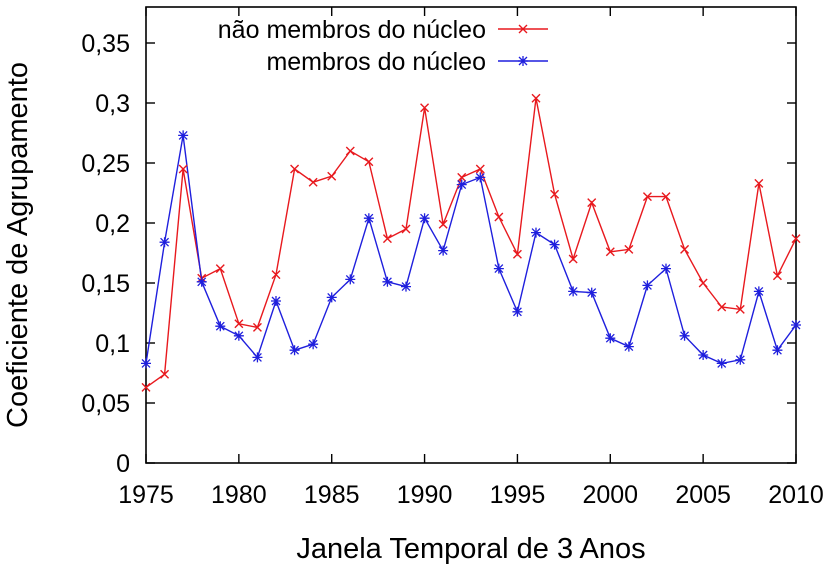 This screenshot has height=573, width=839. Describe the element at coordinates (425, 495) in the screenshot. I see `x-tick-label: 1990` at that location.